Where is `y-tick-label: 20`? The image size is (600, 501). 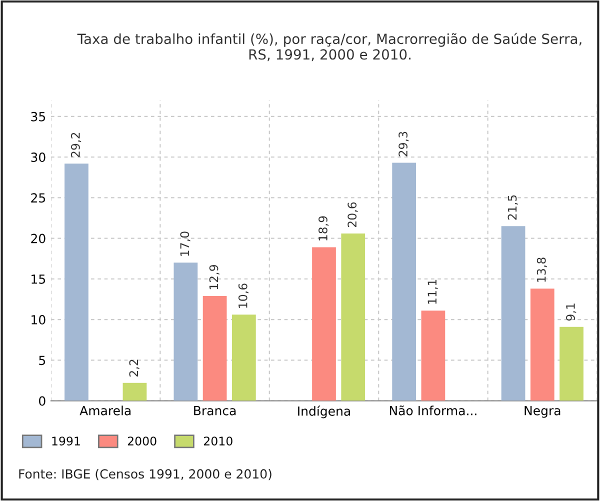
y-tick-label: 20 is located at coordinates (38, 239).